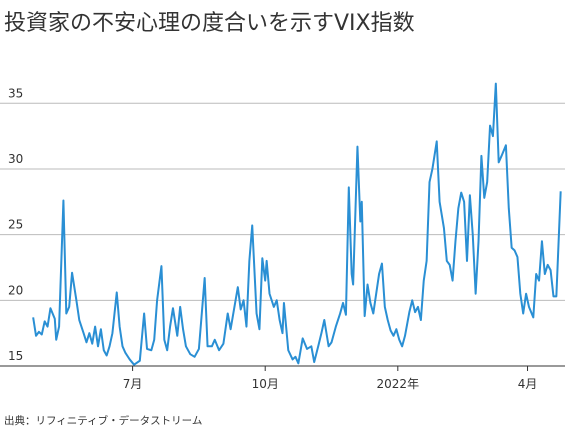 This screenshot has width=567, height=431. I want to click on source-note: 出典：リフィニティブ・データストリーム, so click(103, 420).